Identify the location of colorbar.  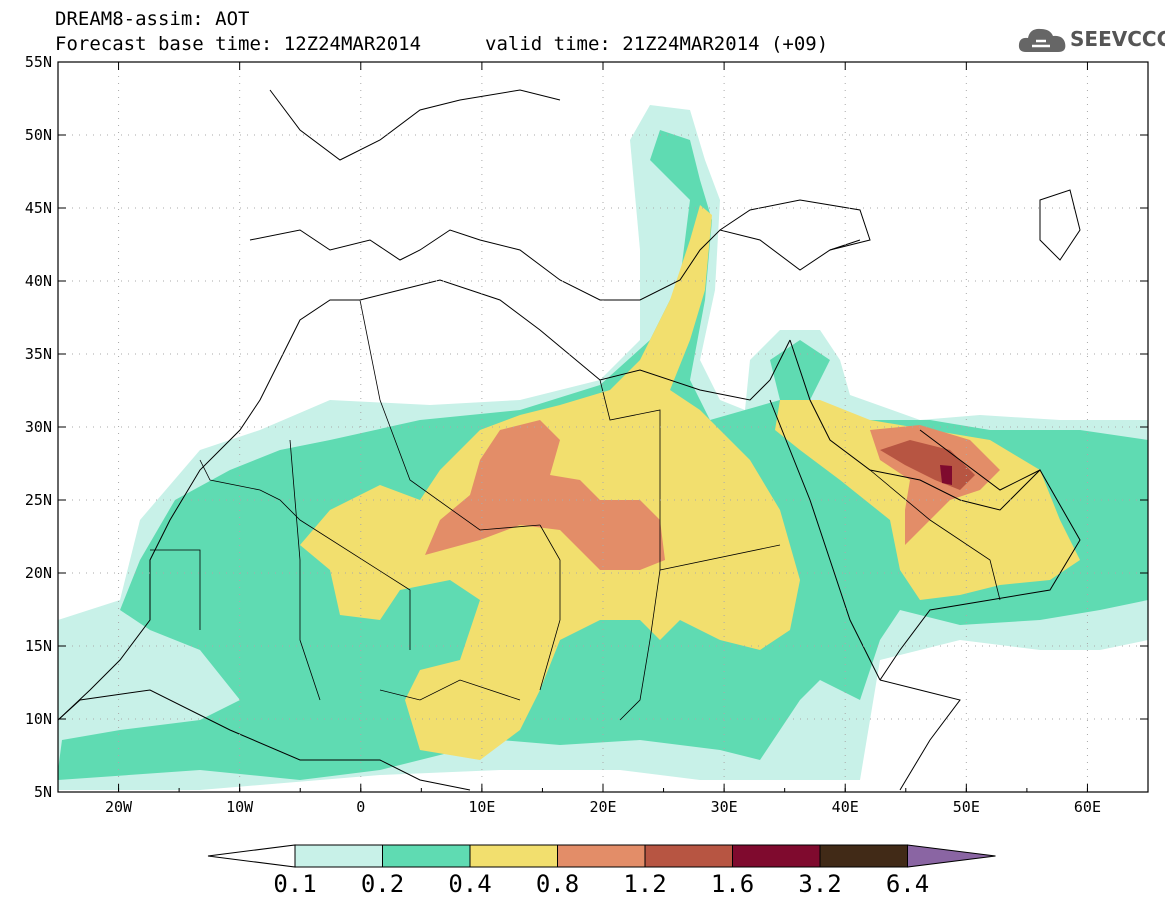
(601, 856).